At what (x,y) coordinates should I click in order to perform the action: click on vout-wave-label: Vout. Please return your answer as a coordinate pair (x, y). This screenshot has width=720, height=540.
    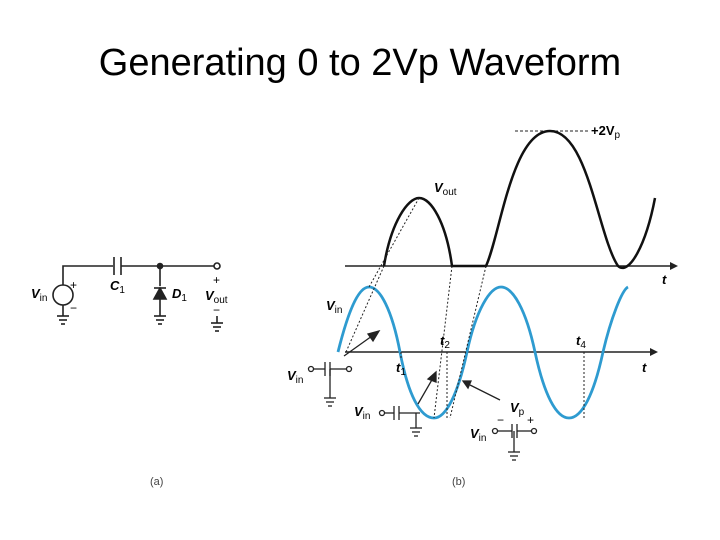
    Looking at the image, I should click on (445, 189).